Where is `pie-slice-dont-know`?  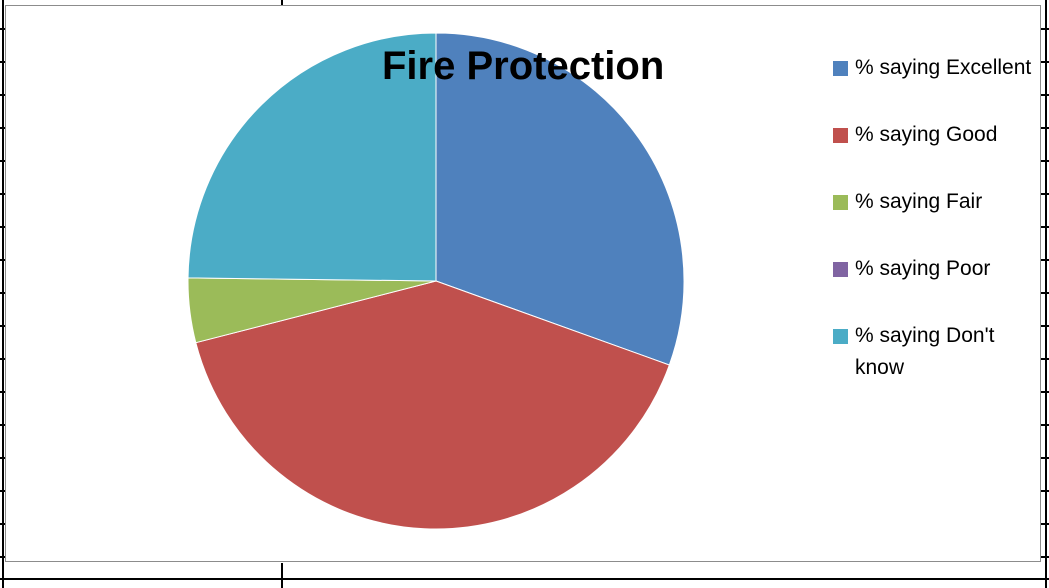 pie-slice-dont-know is located at coordinates (312, 157).